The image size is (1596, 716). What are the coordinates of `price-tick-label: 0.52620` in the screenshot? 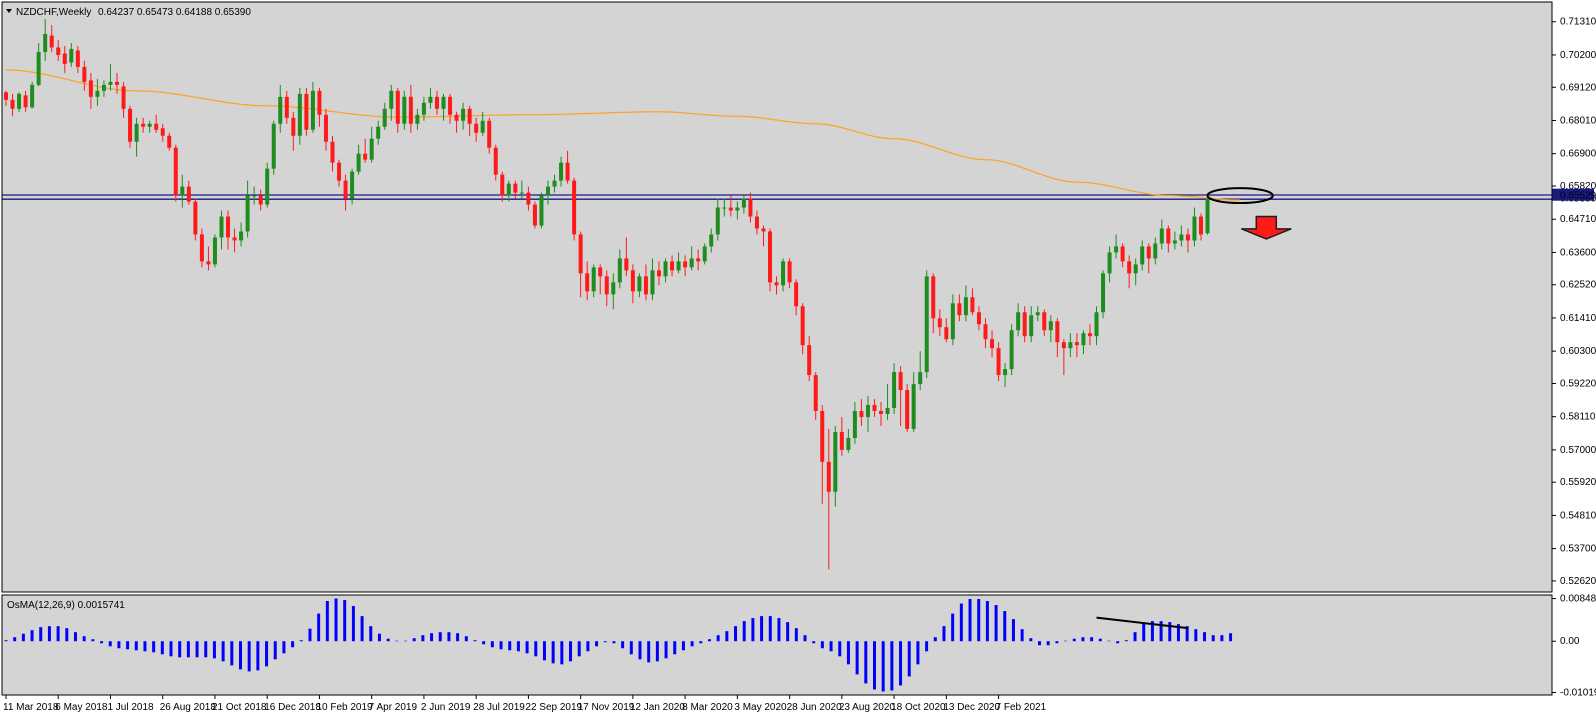 It's located at (1578, 581).